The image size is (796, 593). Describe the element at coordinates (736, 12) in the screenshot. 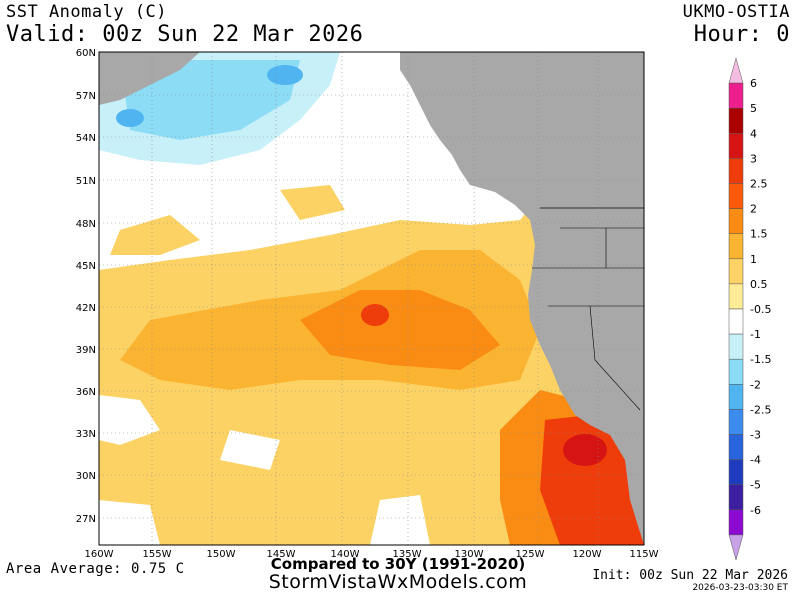

I see `model-name: UKMO-OSTIA` at that location.